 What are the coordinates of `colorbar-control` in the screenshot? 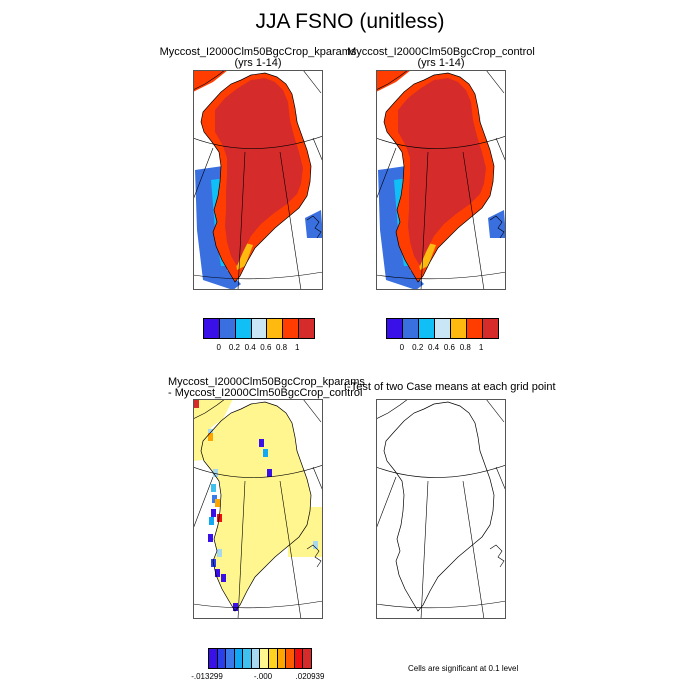 It's located at (442, 328).